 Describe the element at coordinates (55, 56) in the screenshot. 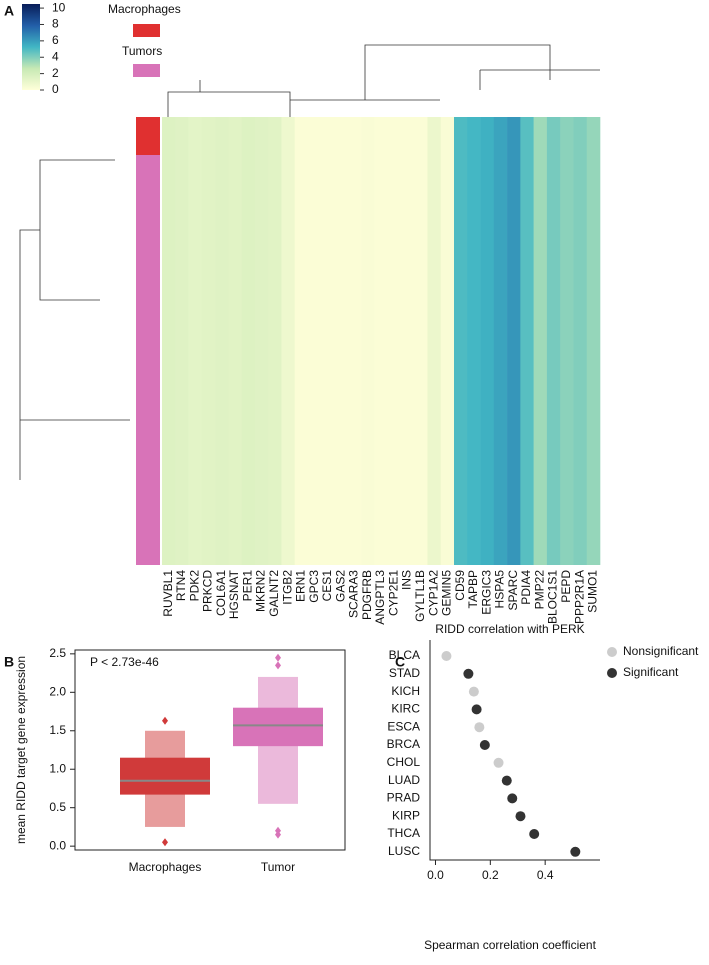

I see `colorbar-tick-label: 4` at that location.